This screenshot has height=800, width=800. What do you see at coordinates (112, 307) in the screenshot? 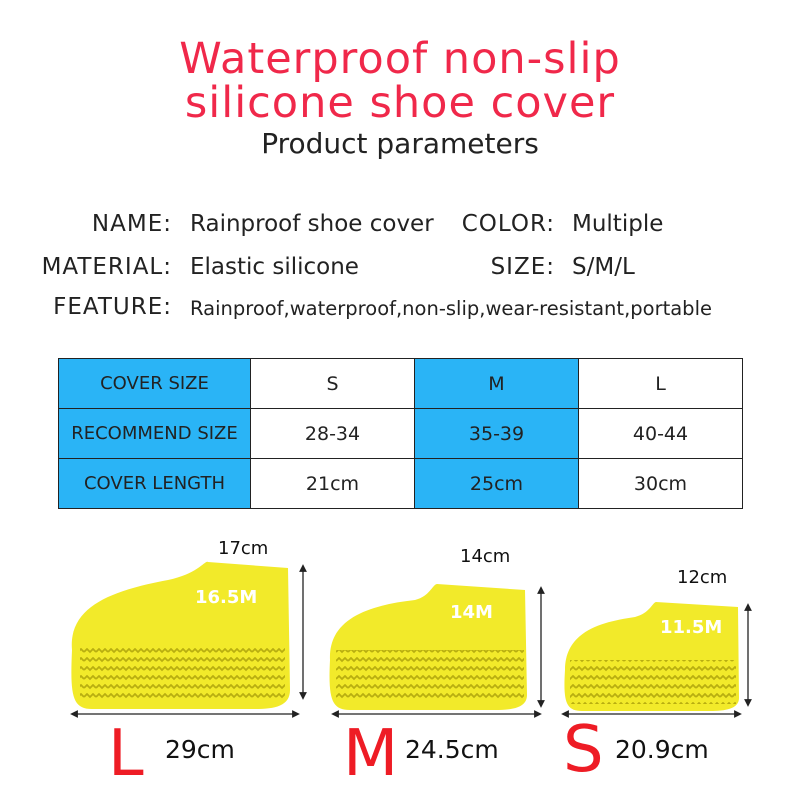
I see `feature-label: FEATURE:` at bounding box center [112, 307].